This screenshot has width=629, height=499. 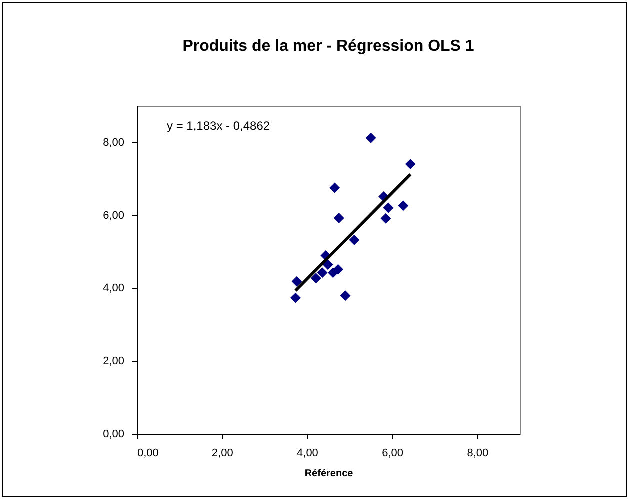 I want to click on y-tick-label: 6,00, so click(x=113, y=216).